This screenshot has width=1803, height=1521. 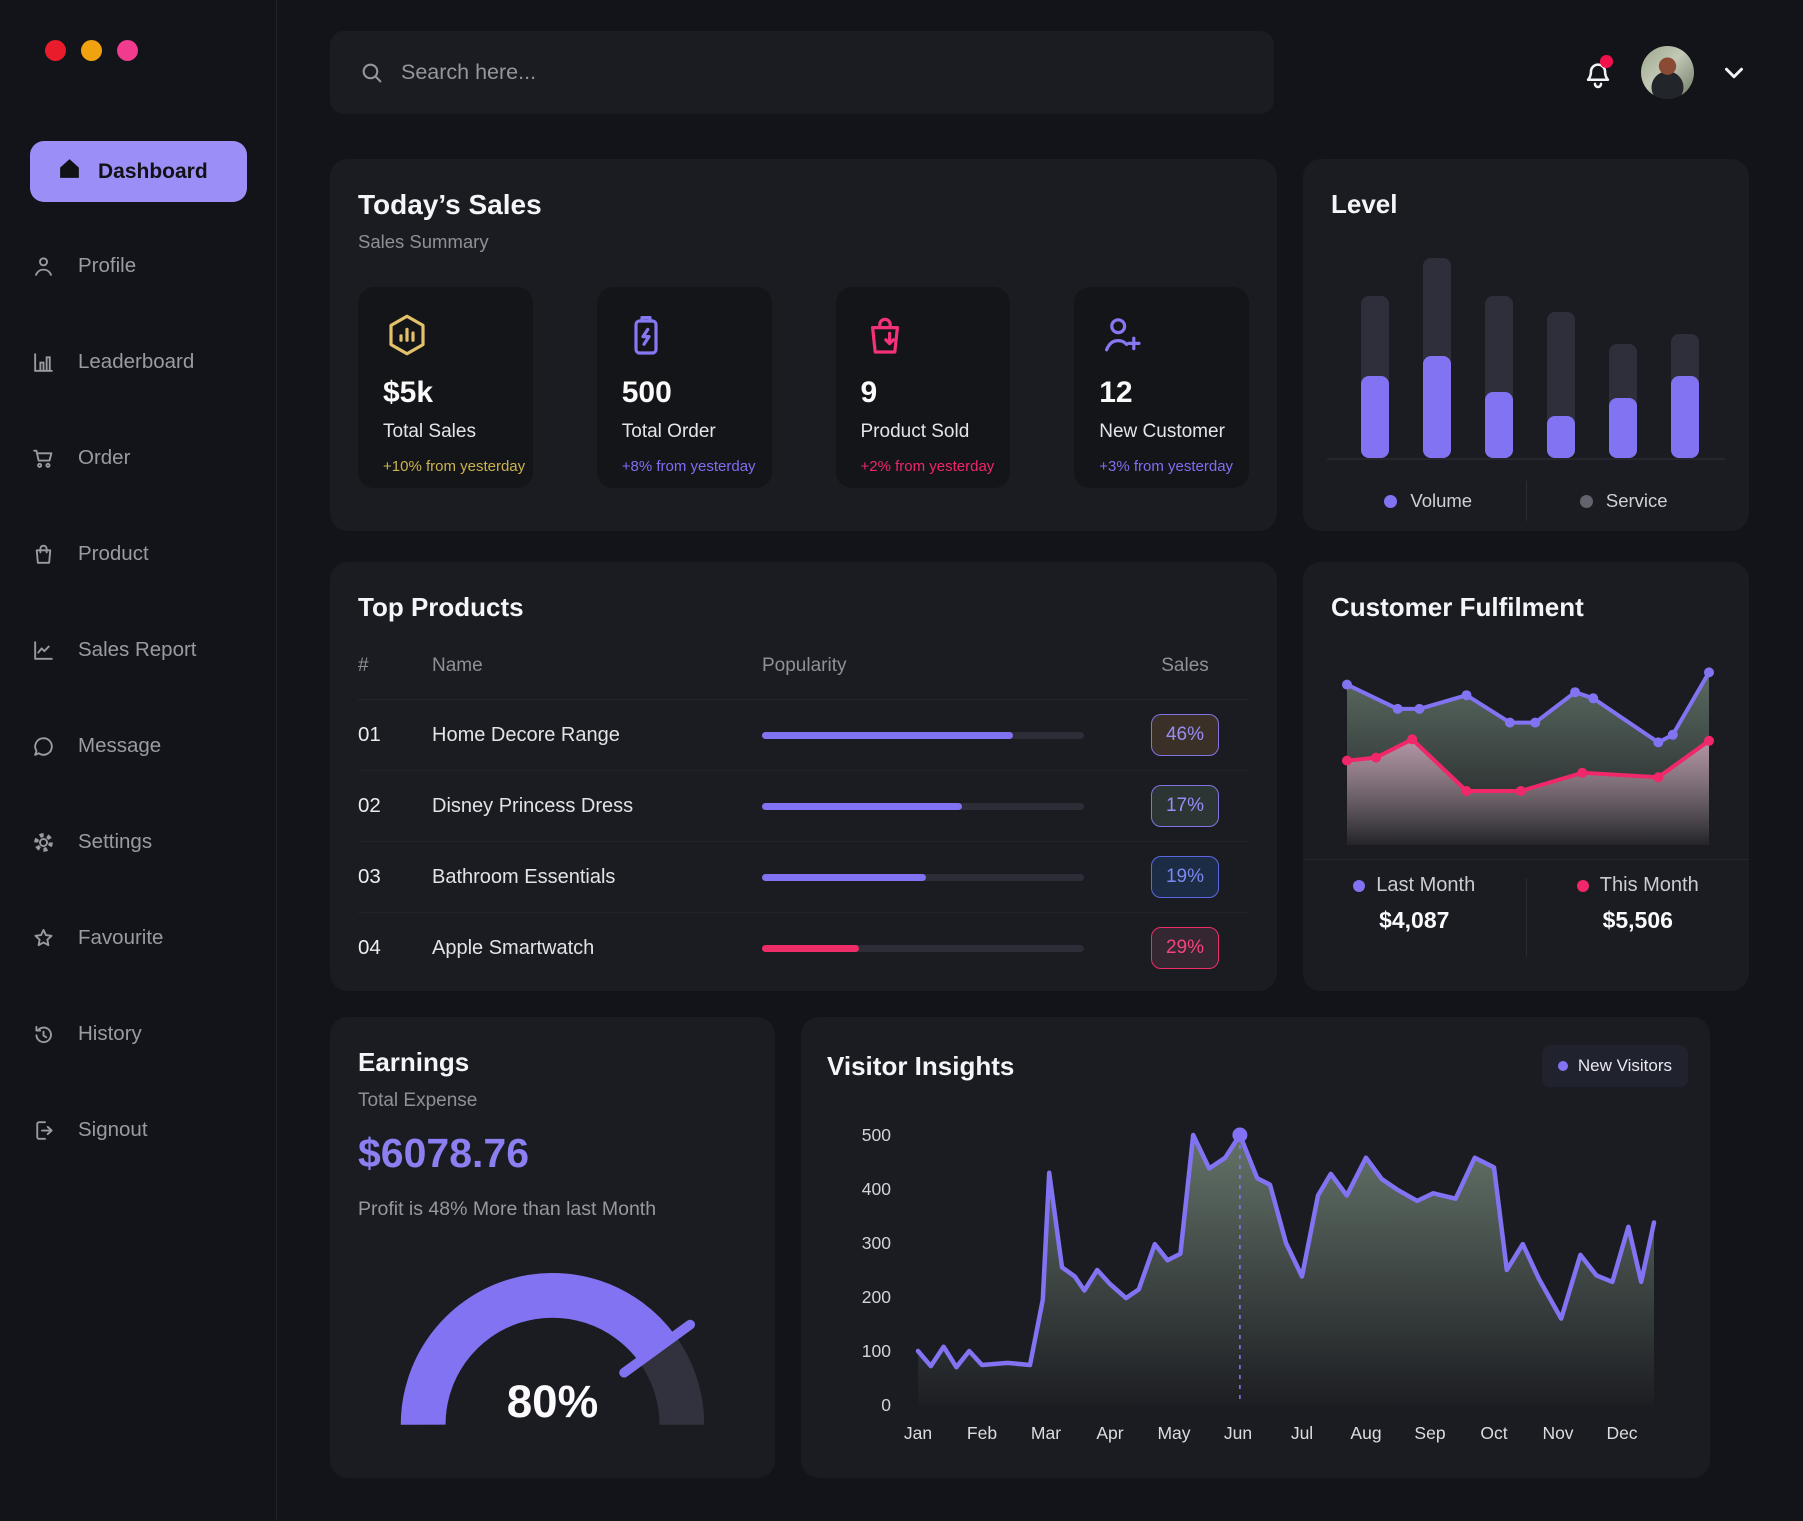 I want to click on stat-card-total-order: 500 Total Order +8% from yesterday, so click(x=684, y=387).